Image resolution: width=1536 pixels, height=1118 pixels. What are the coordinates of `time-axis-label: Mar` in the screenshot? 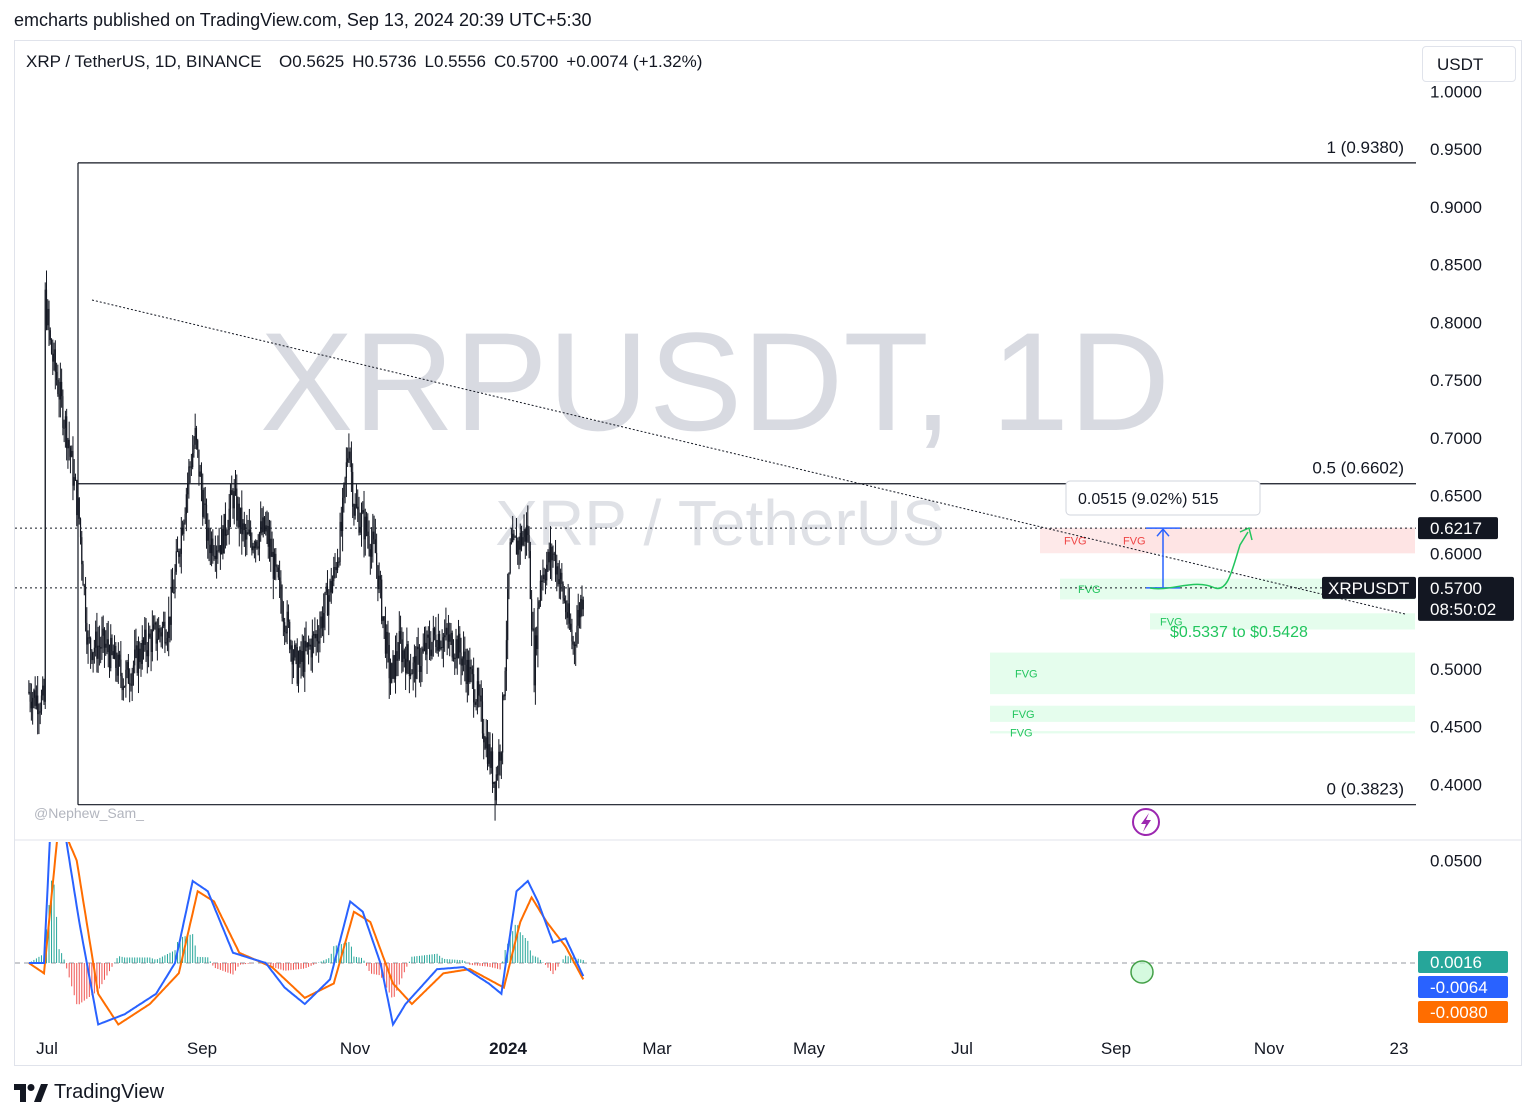 It's located at (657, 1048).